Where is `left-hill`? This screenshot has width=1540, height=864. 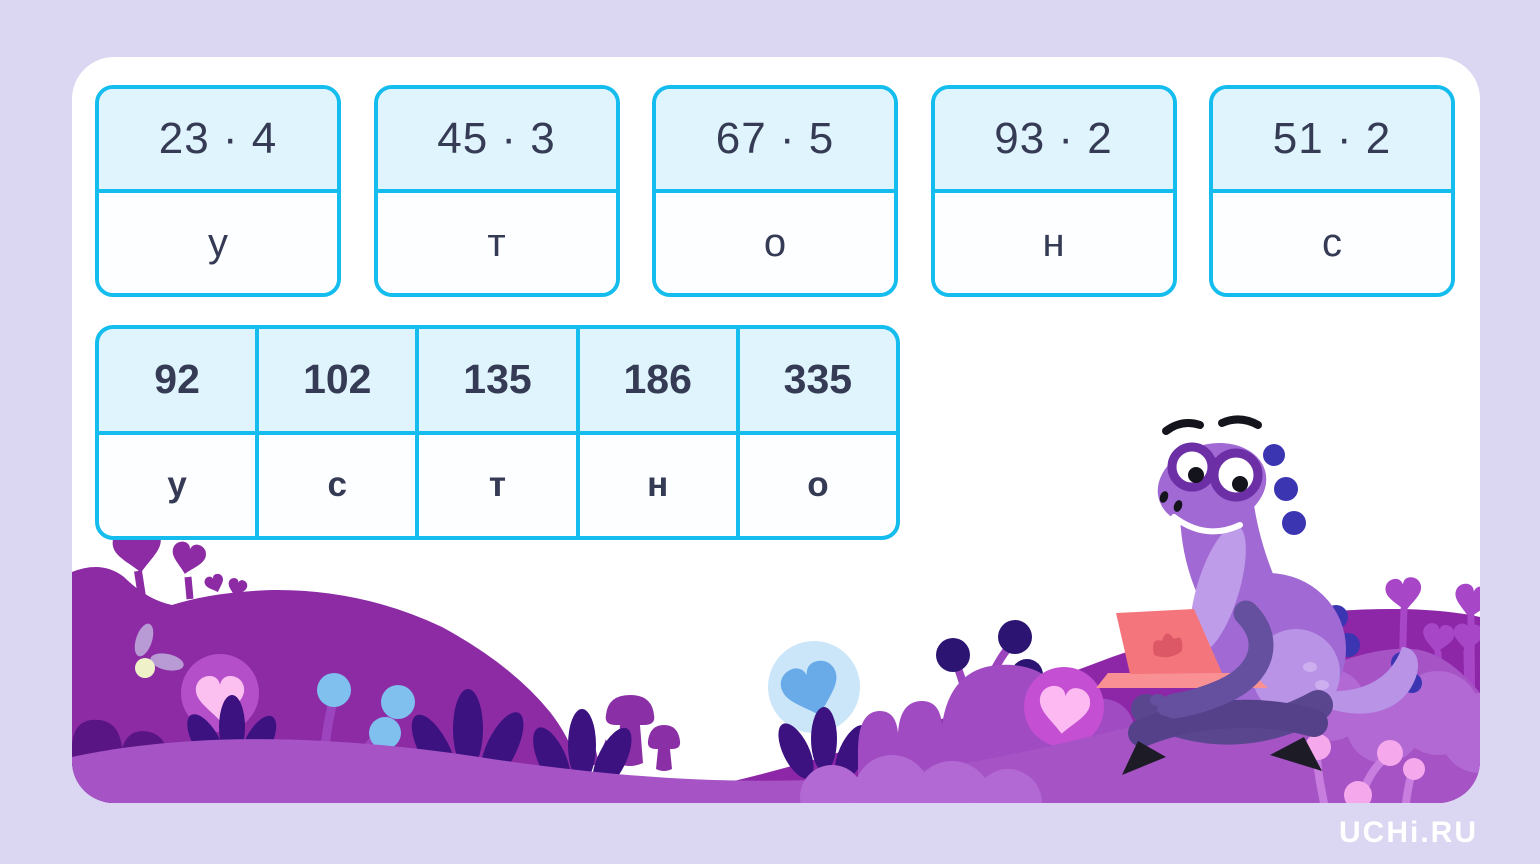
left-hill is located at coordinates (326, 685).